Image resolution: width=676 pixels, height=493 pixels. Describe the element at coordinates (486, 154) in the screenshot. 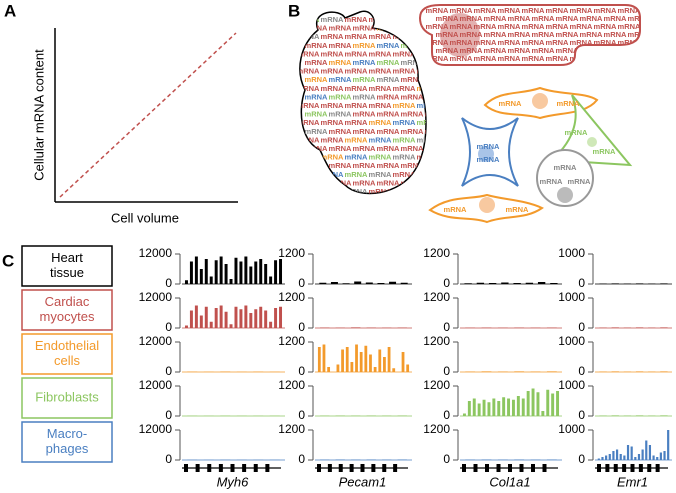

I see `nucleus` at that location.